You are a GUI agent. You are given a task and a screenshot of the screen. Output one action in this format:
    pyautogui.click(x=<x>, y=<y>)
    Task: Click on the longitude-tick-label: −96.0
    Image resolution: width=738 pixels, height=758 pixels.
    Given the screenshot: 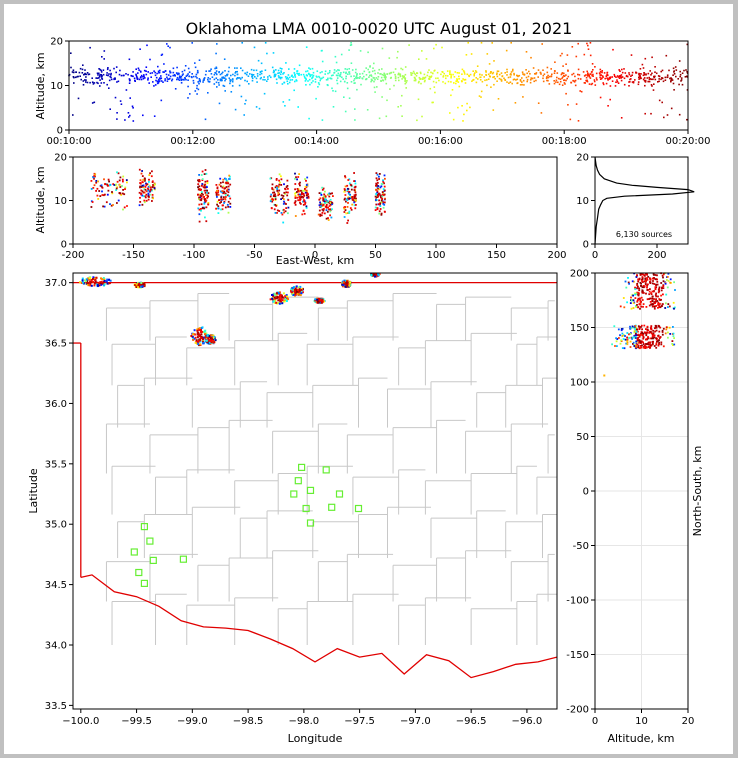 What is the action you would take?
    pyautogui.click(x=527, y=721)
    